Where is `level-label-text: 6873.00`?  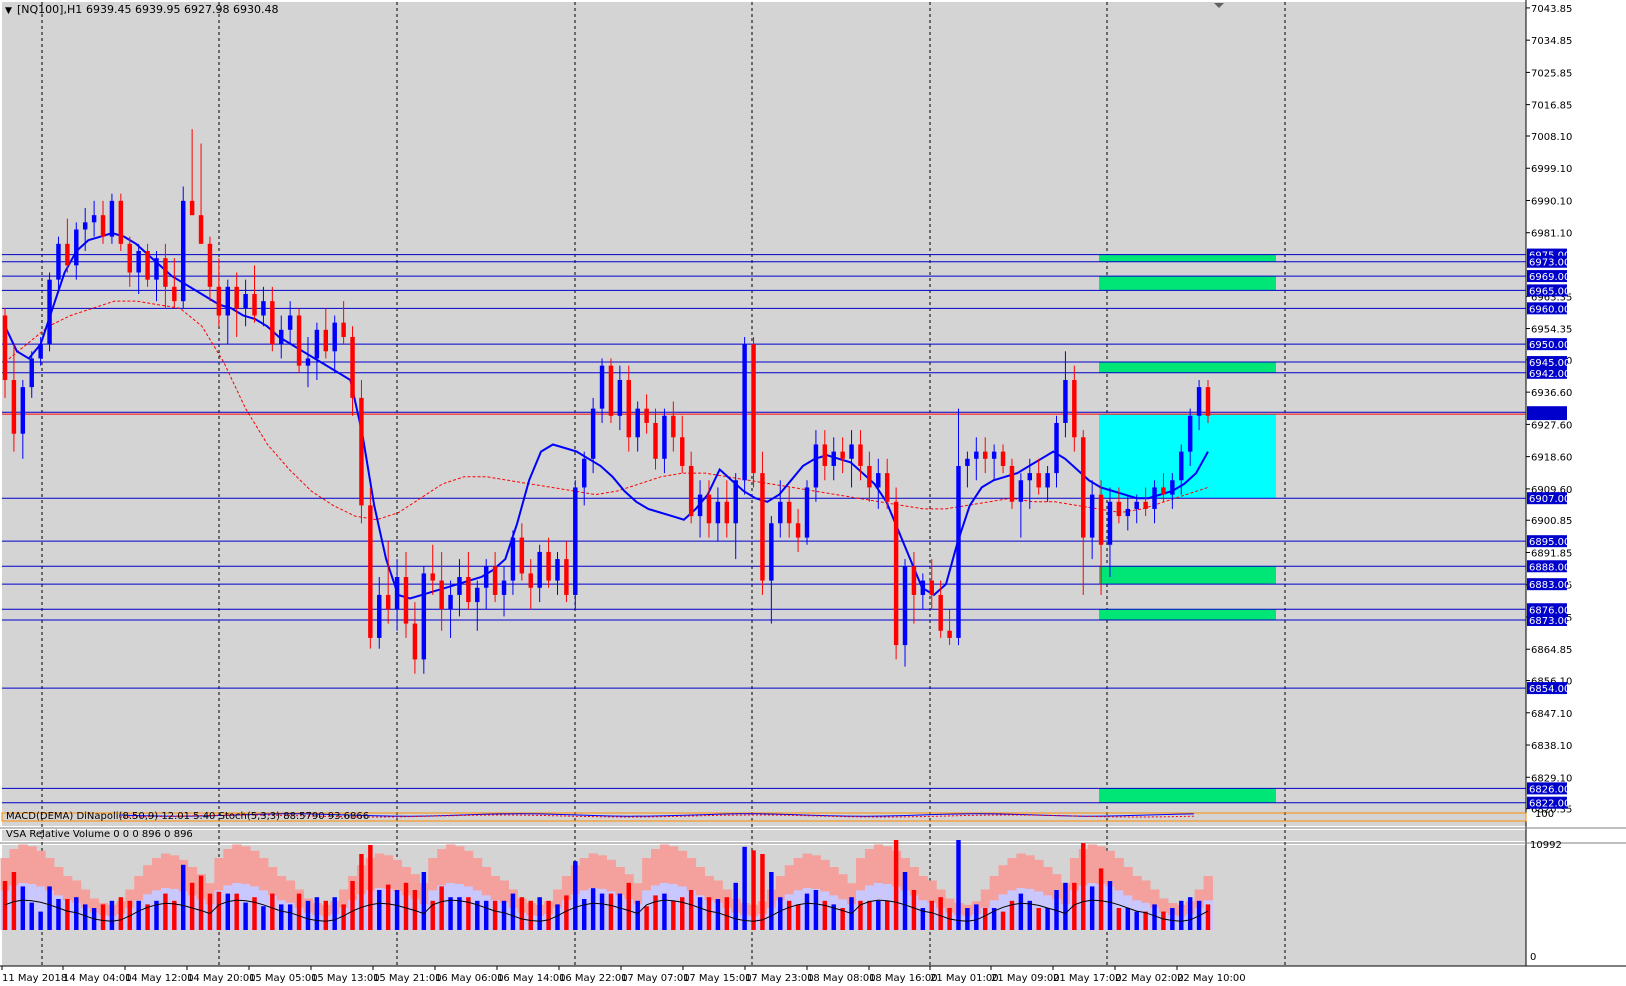 level-label-text: 6873.00 is located at coordinates (1549, 621).